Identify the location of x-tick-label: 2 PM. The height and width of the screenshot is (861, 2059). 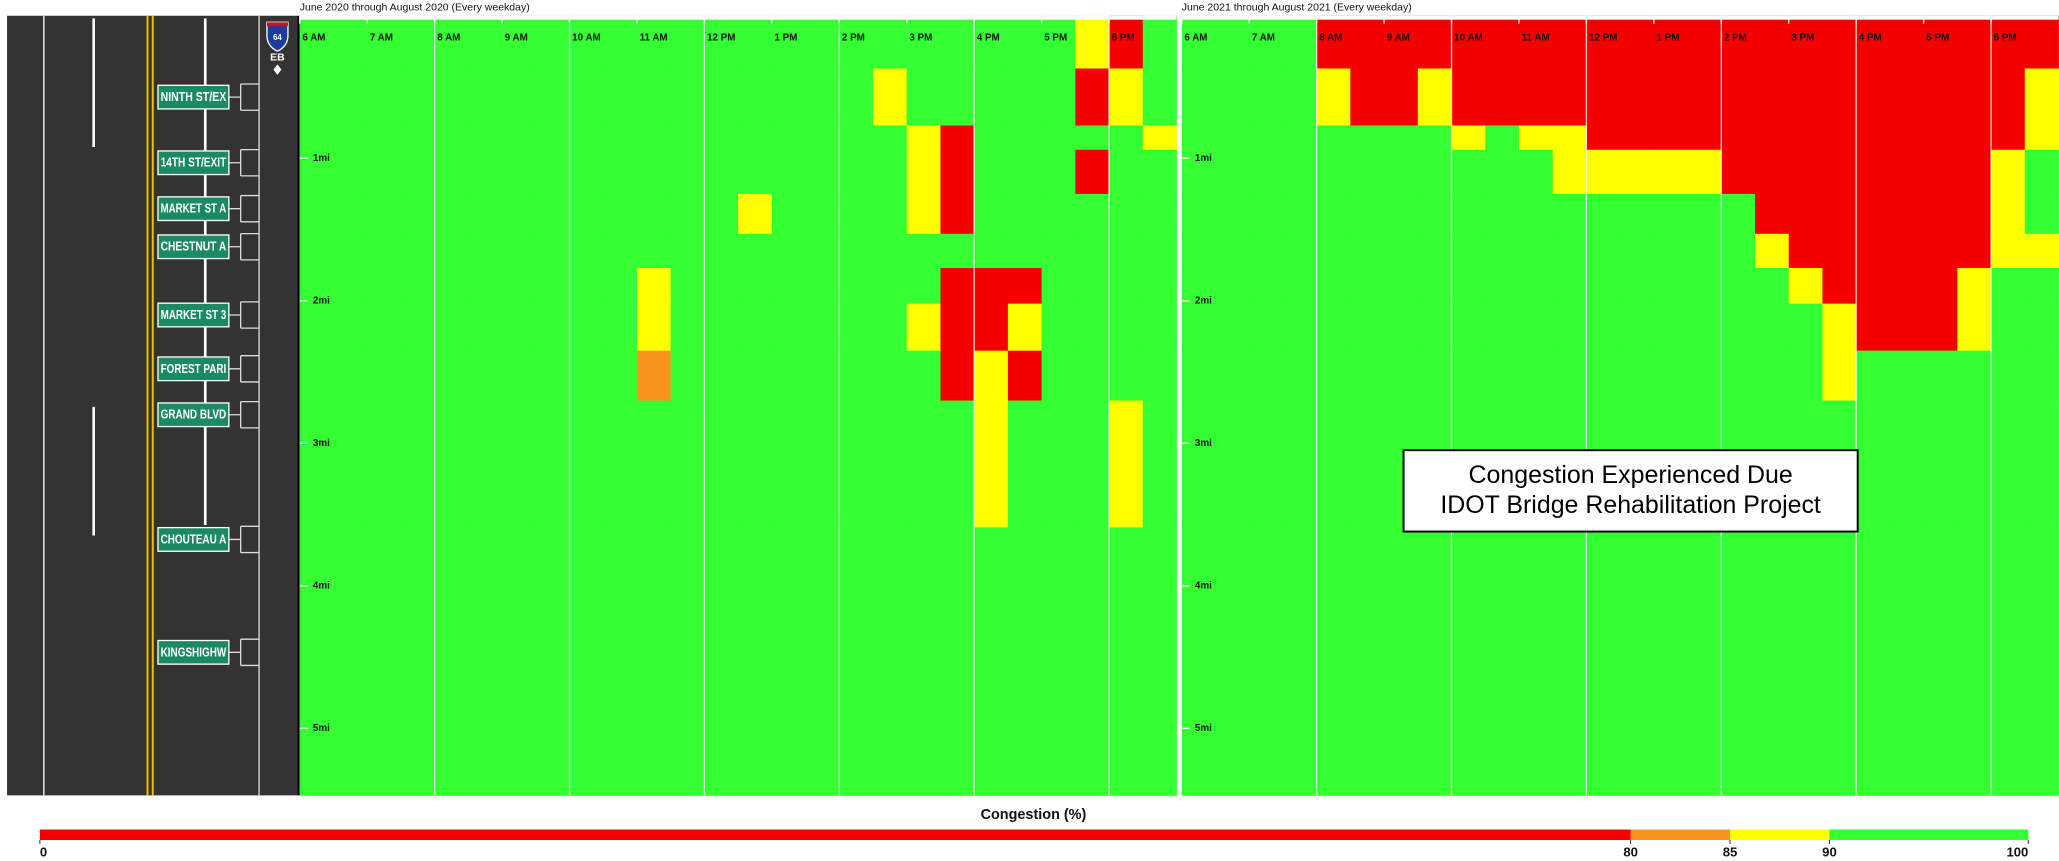
(853, 38).